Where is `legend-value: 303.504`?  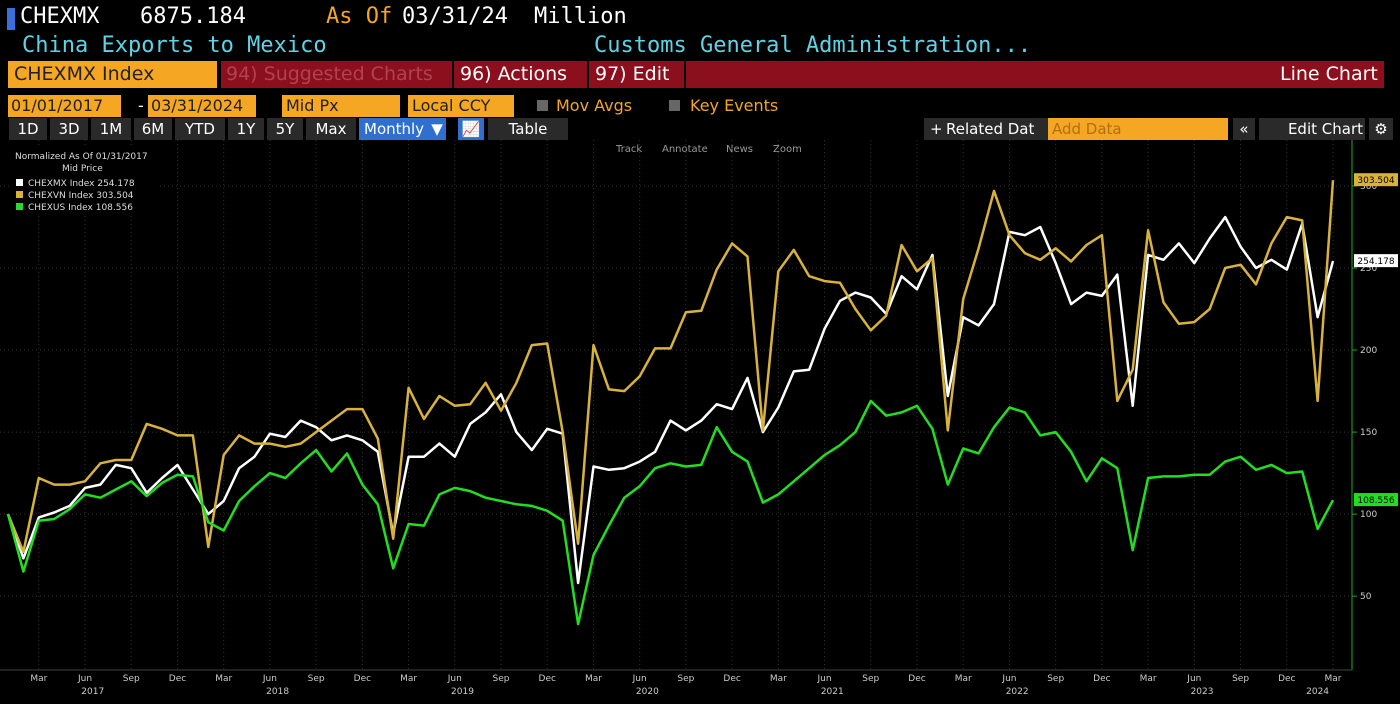 legend-value: 303.504 is located at coordinates (114, 196).